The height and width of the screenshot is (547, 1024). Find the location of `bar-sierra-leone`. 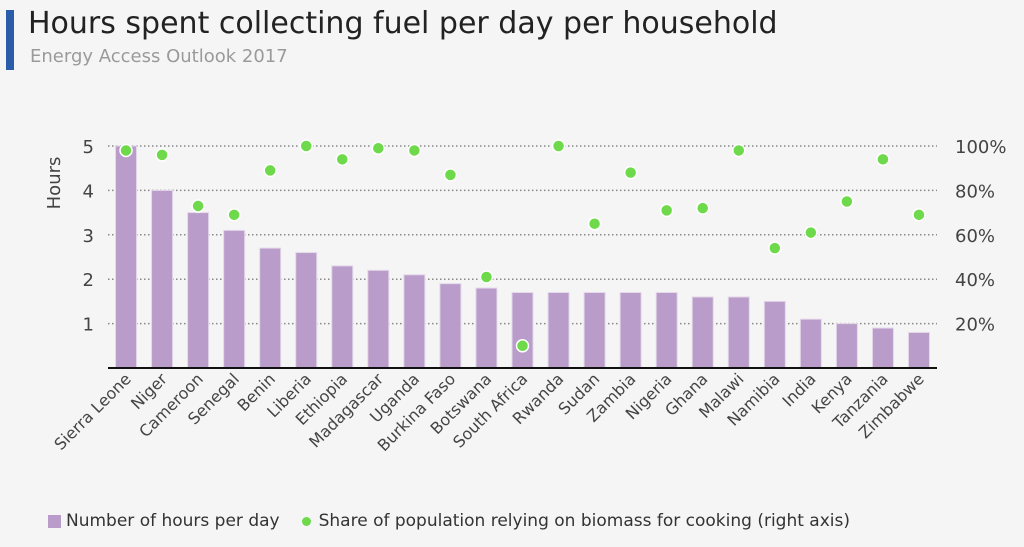

bar-sierra-leone is located at coordinates (126, 257).